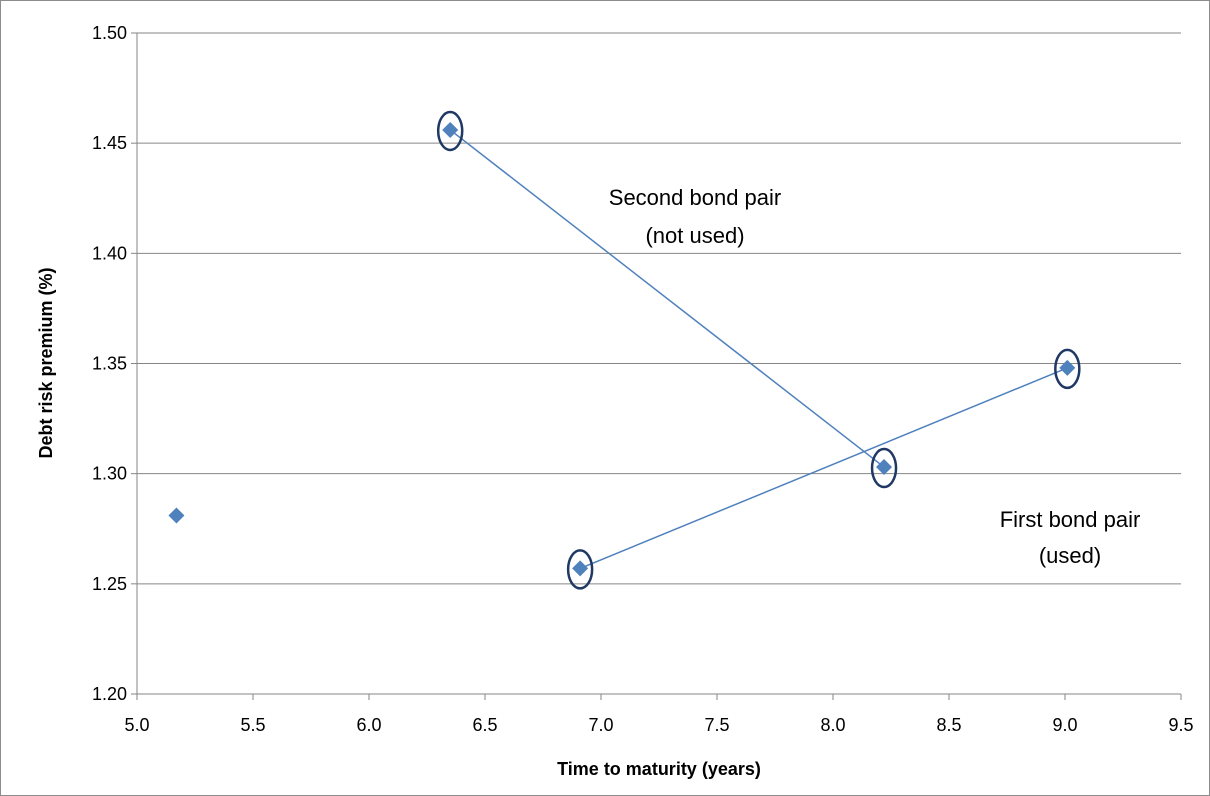 The width and height of the screenshot is (1210, 796). I want to click on x-tick-label-2: 6.0, so click(368, 725).